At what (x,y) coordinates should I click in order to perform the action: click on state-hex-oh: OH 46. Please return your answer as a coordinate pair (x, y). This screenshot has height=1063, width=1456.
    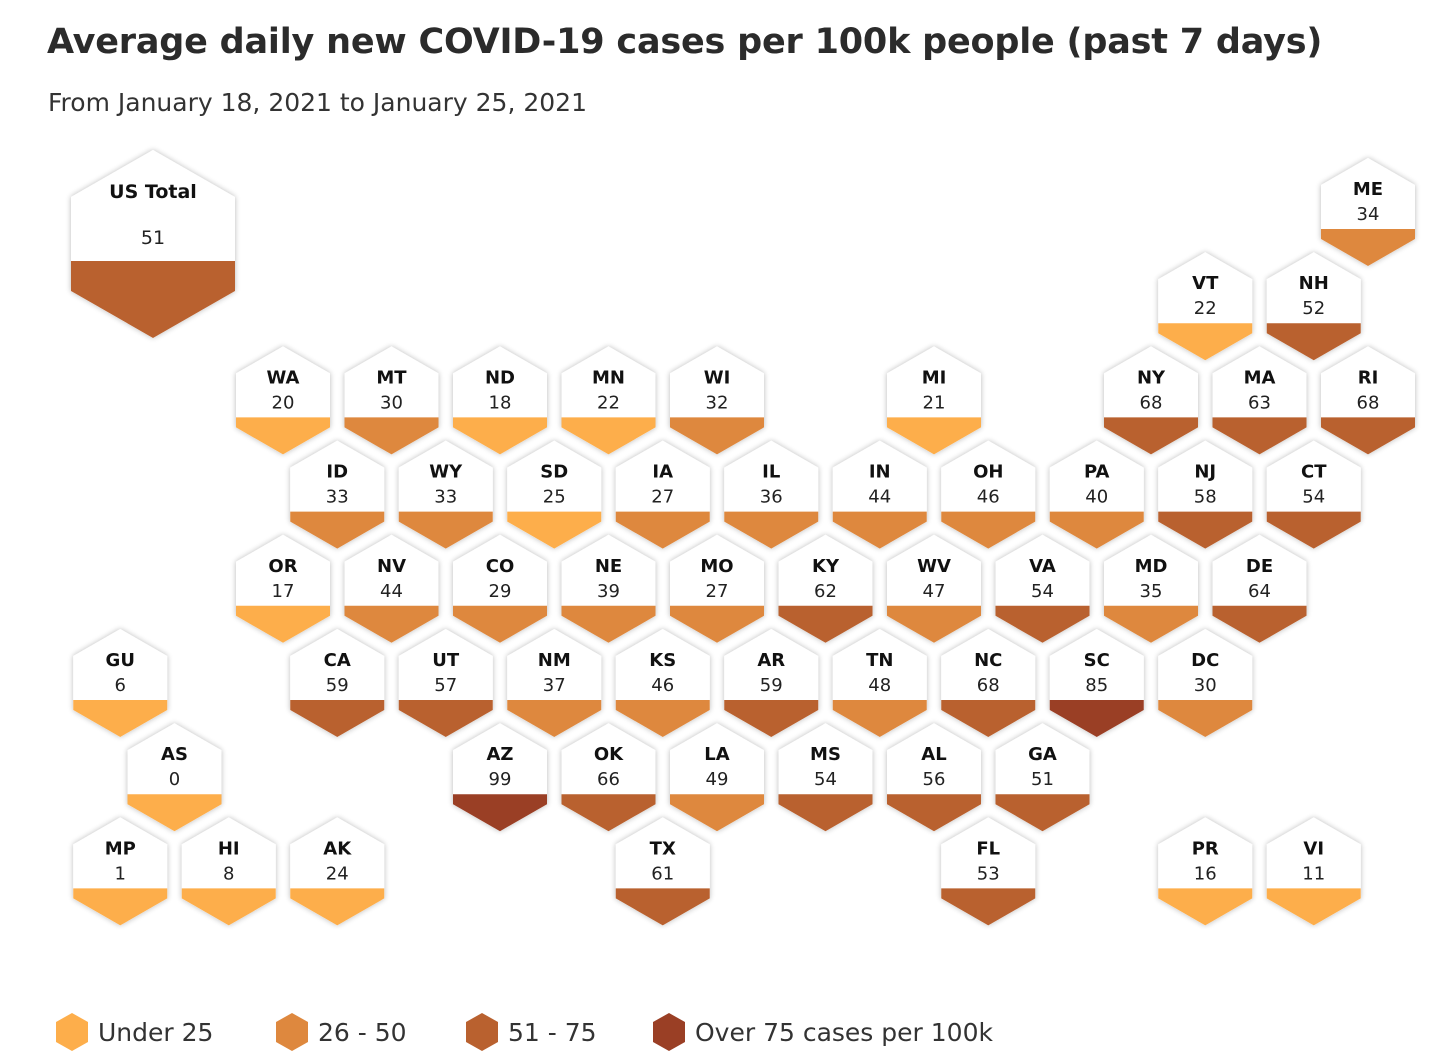
    Looking at the image, I should click on (988, 494).